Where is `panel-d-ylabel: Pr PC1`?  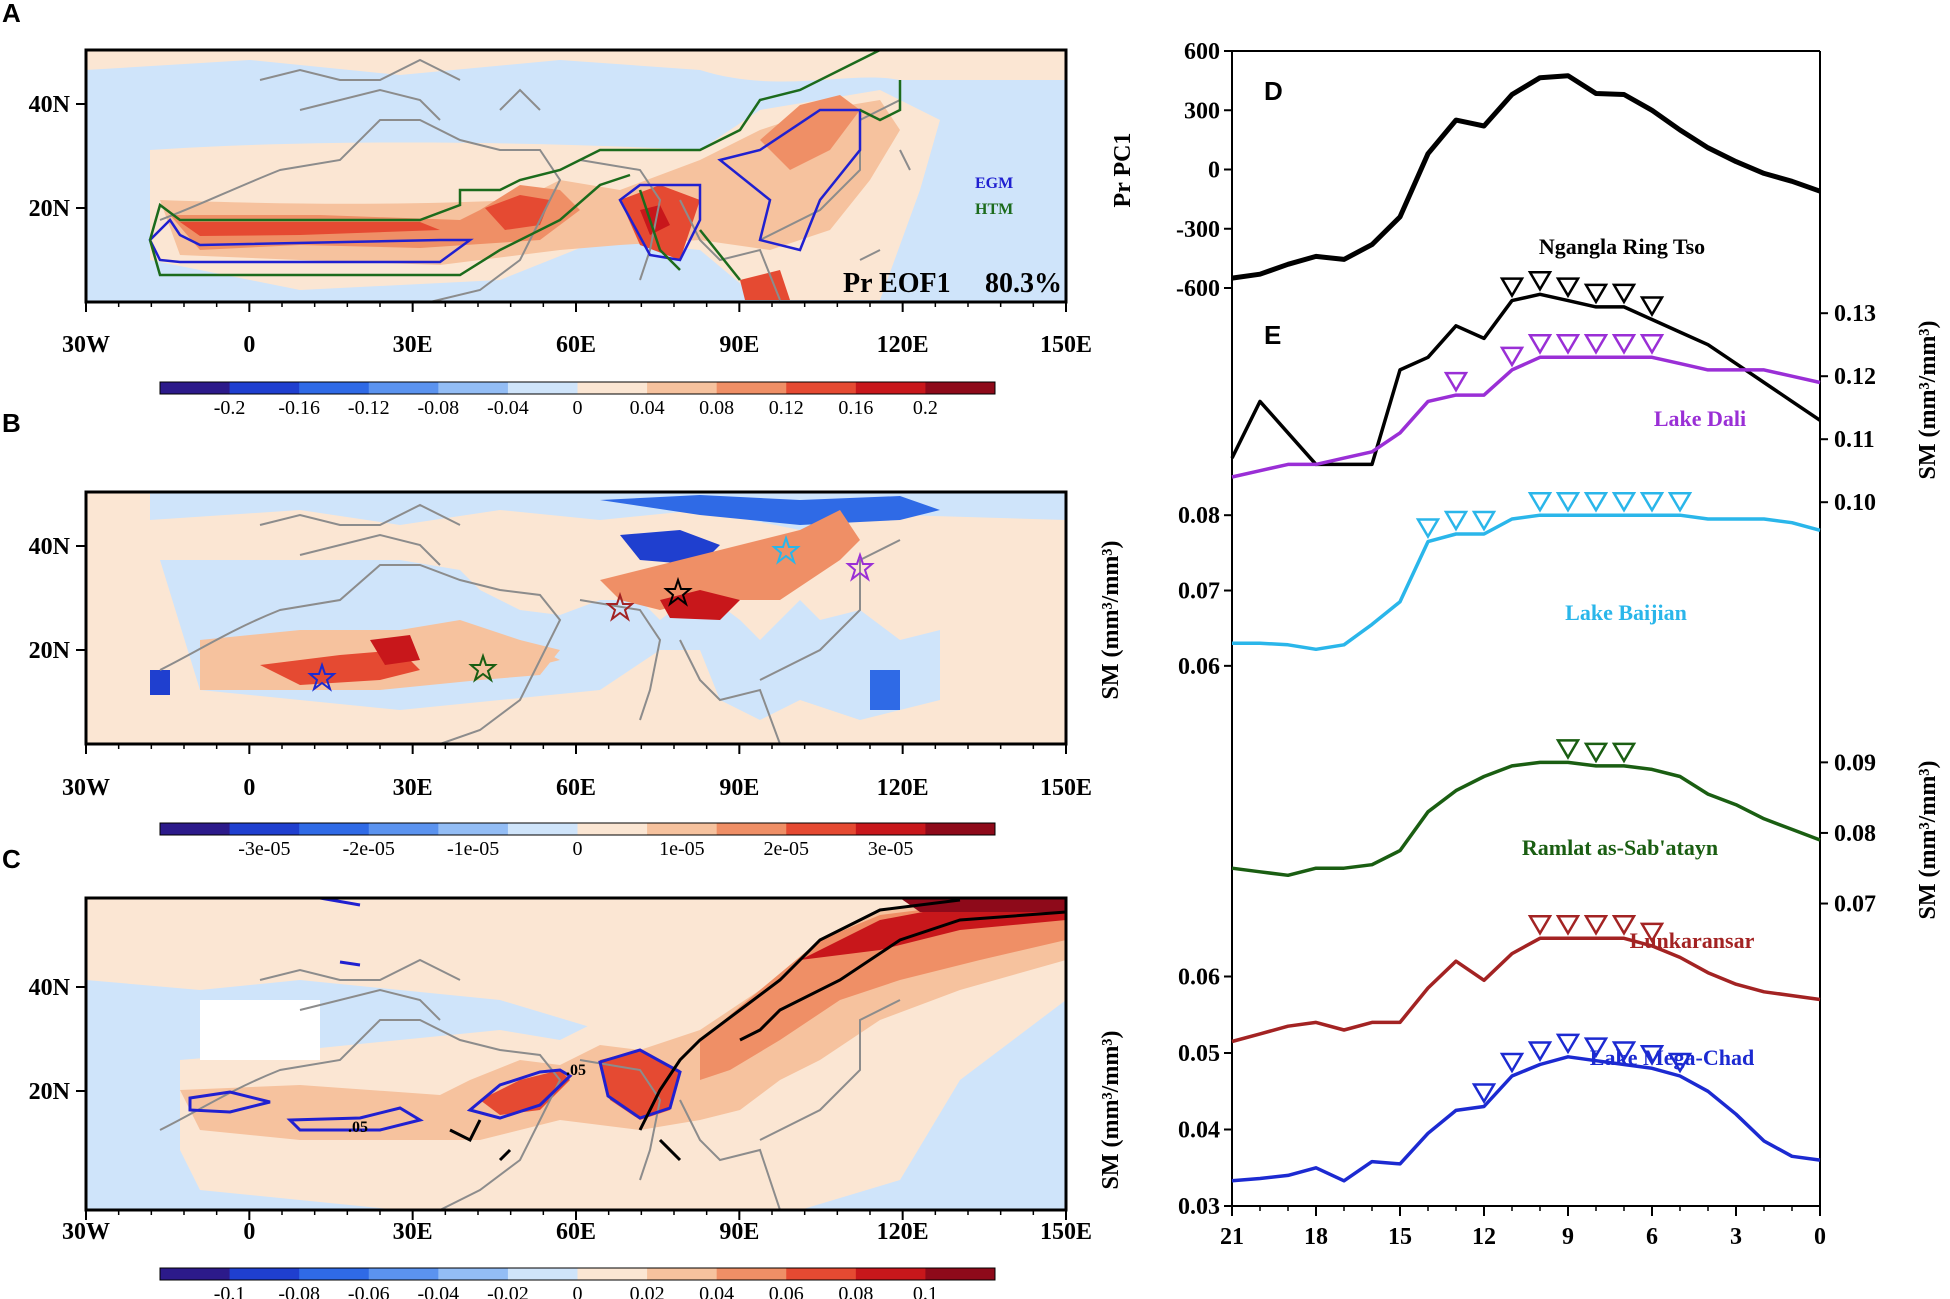 panel-d-ylabel: Pr PC1 is located at coordinates (1123, 170).